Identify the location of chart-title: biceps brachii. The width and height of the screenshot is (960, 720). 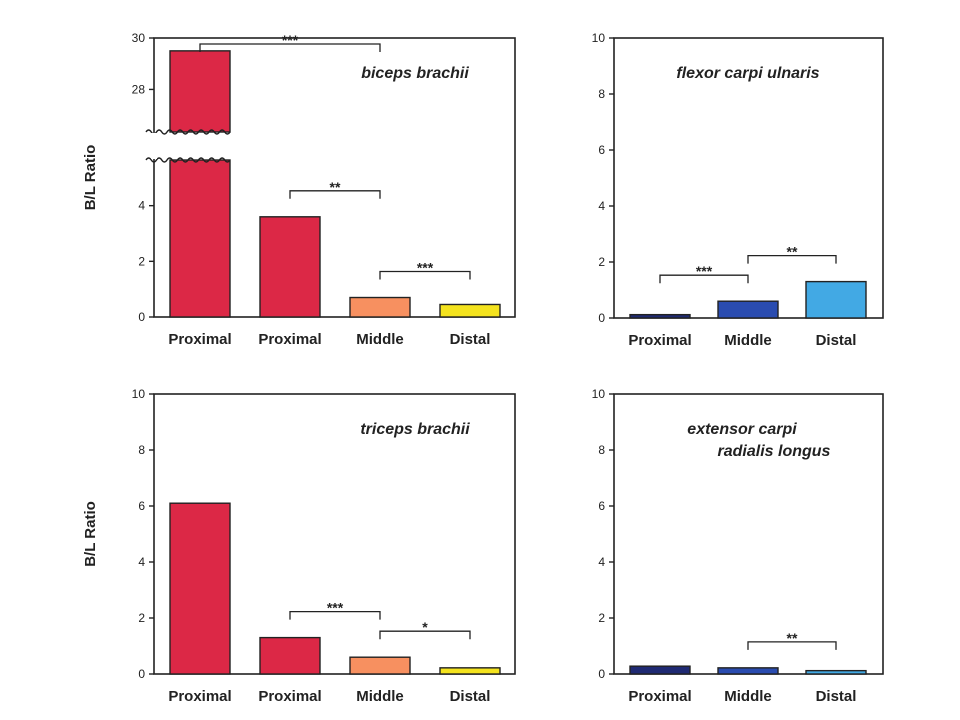
(415, 73).